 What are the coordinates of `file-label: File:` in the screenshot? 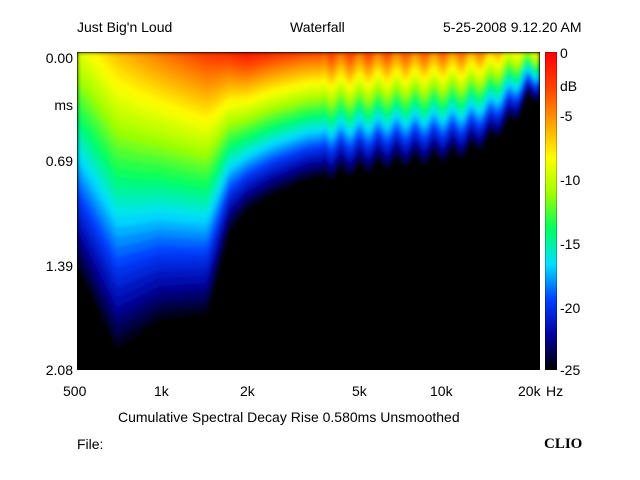 It's located at (90, 444).